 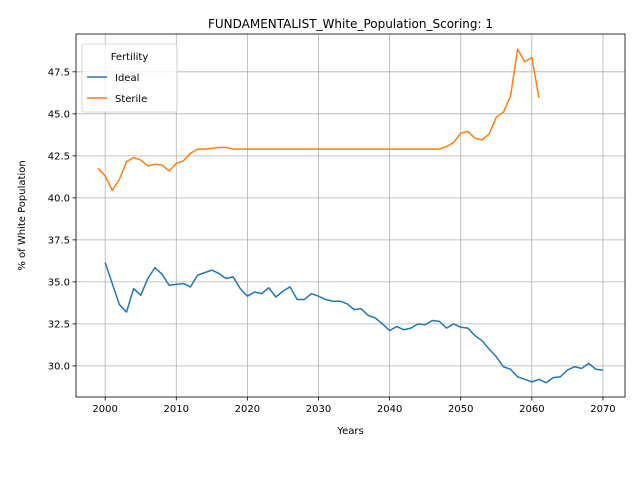 What do you see at coordinates (131, 99) in the screenshot?
I see `legend-label-sterile: Sterile` at bounding box center [131, 99].